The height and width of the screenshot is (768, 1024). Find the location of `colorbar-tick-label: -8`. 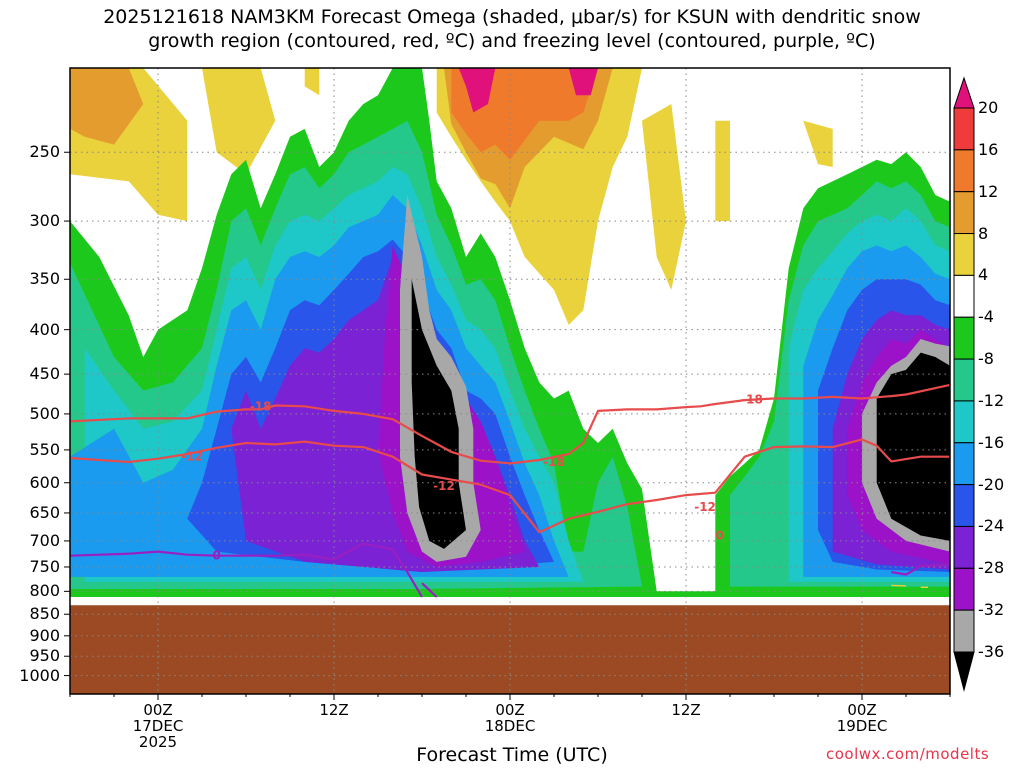

colorbar-tick-label: -8 is located at coordinates (986, 359).